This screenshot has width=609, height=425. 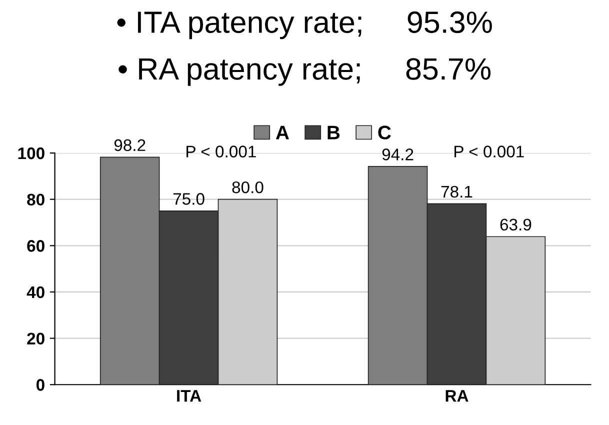 What do you see at coordinates (40, 385) in the screenshot?
I see `y-tick-label: 0` at bounding box center [40, 385].